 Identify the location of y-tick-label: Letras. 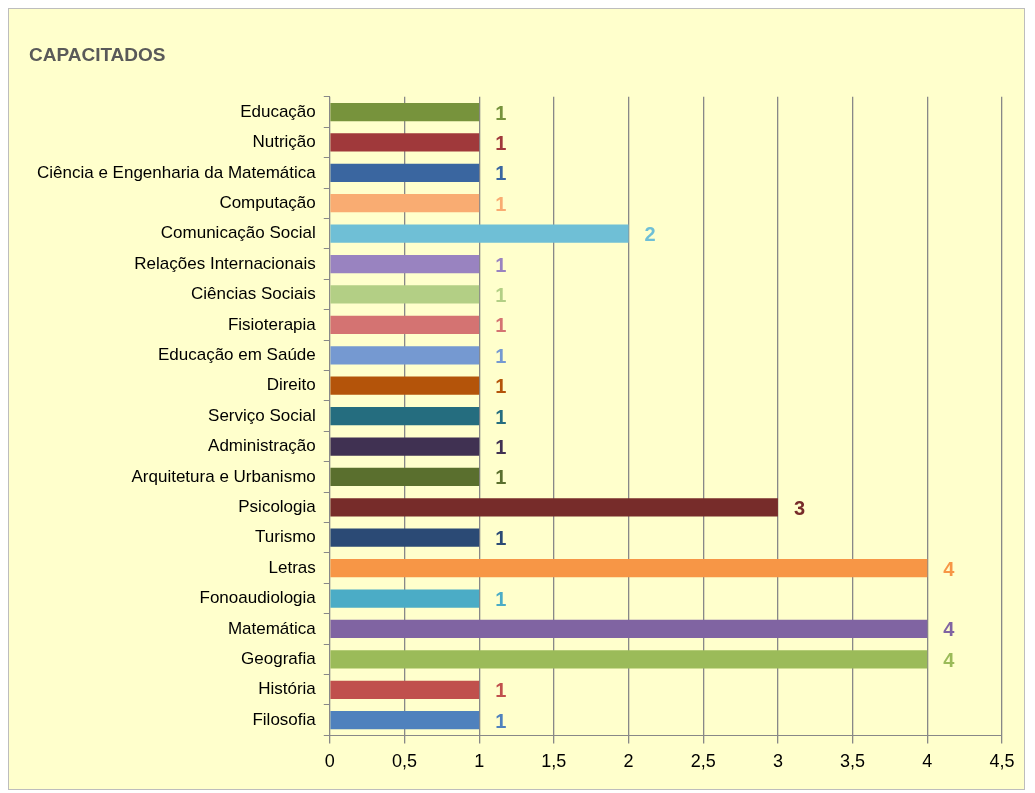
(292, 567).